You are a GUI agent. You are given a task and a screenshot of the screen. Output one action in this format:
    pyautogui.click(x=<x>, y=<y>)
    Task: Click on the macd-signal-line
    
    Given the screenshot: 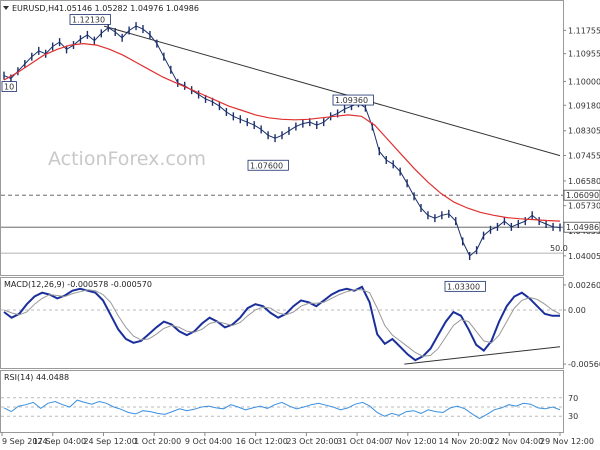 What is the action you would take?
    pyautogui.click(x=282, y=323)
    